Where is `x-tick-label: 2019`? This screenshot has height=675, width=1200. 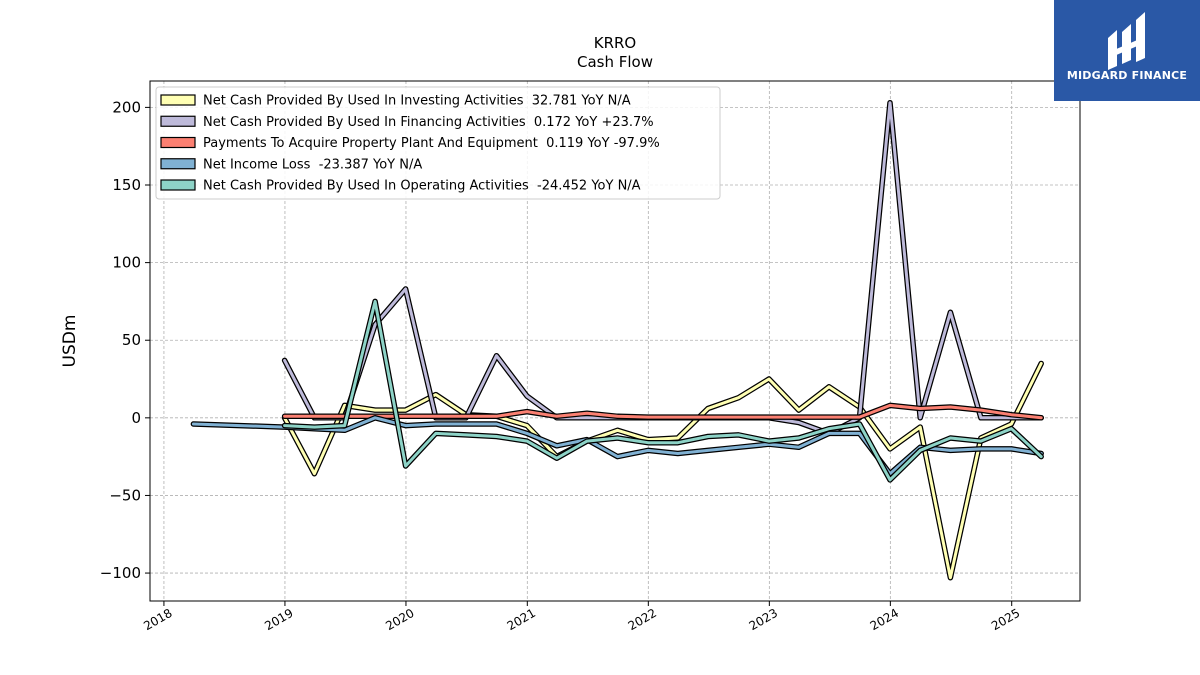
x-tick-label: 2019 is located at coordinates (278, 619).